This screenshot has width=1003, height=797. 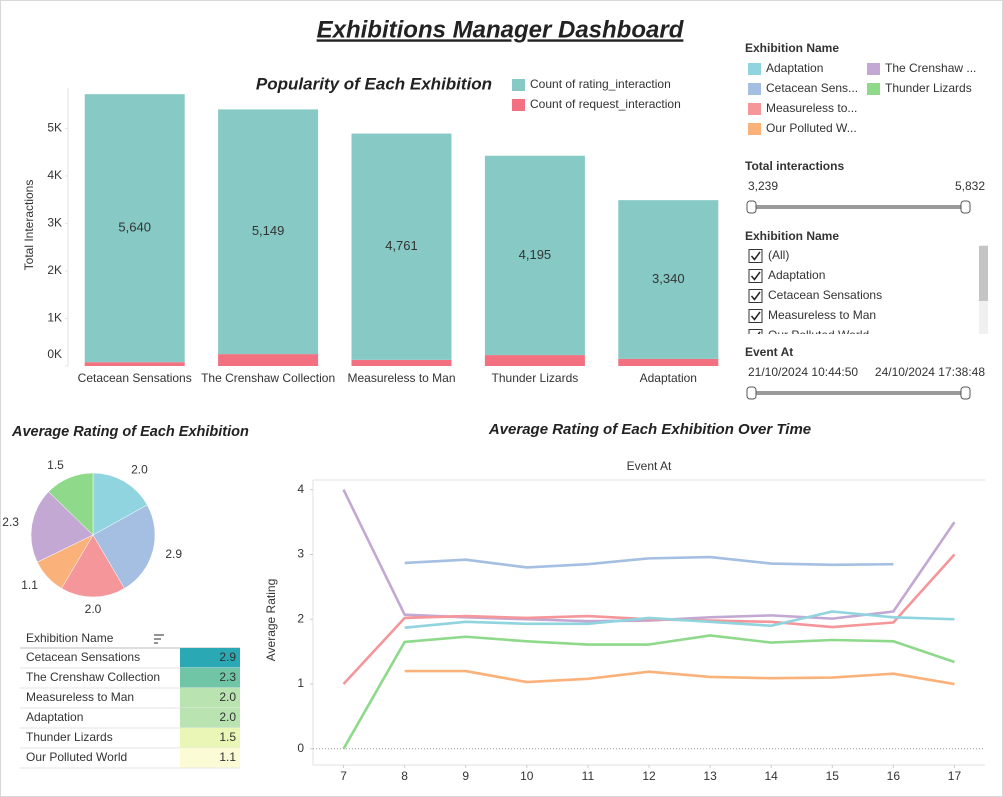 I want to click on y-tick-label: 4, so click(x=300, y=489).